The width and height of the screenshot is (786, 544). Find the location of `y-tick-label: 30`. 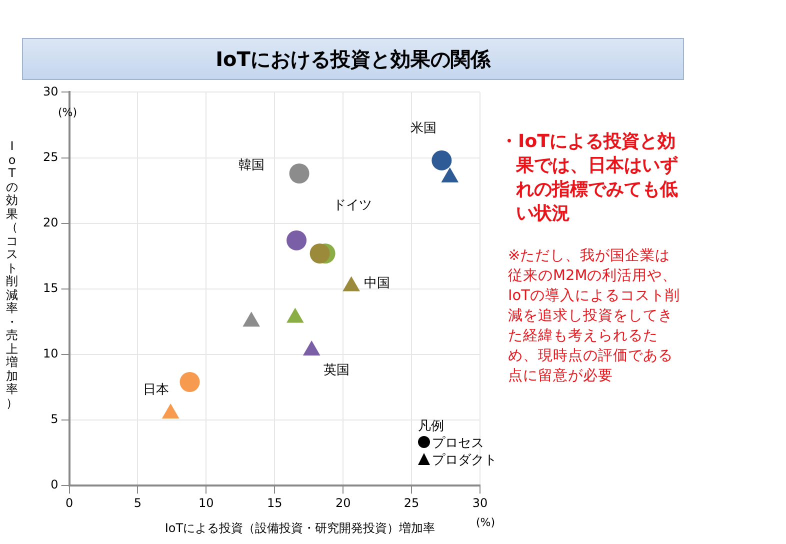

y-tick-label: 30 is located at coordinates (50, 91).